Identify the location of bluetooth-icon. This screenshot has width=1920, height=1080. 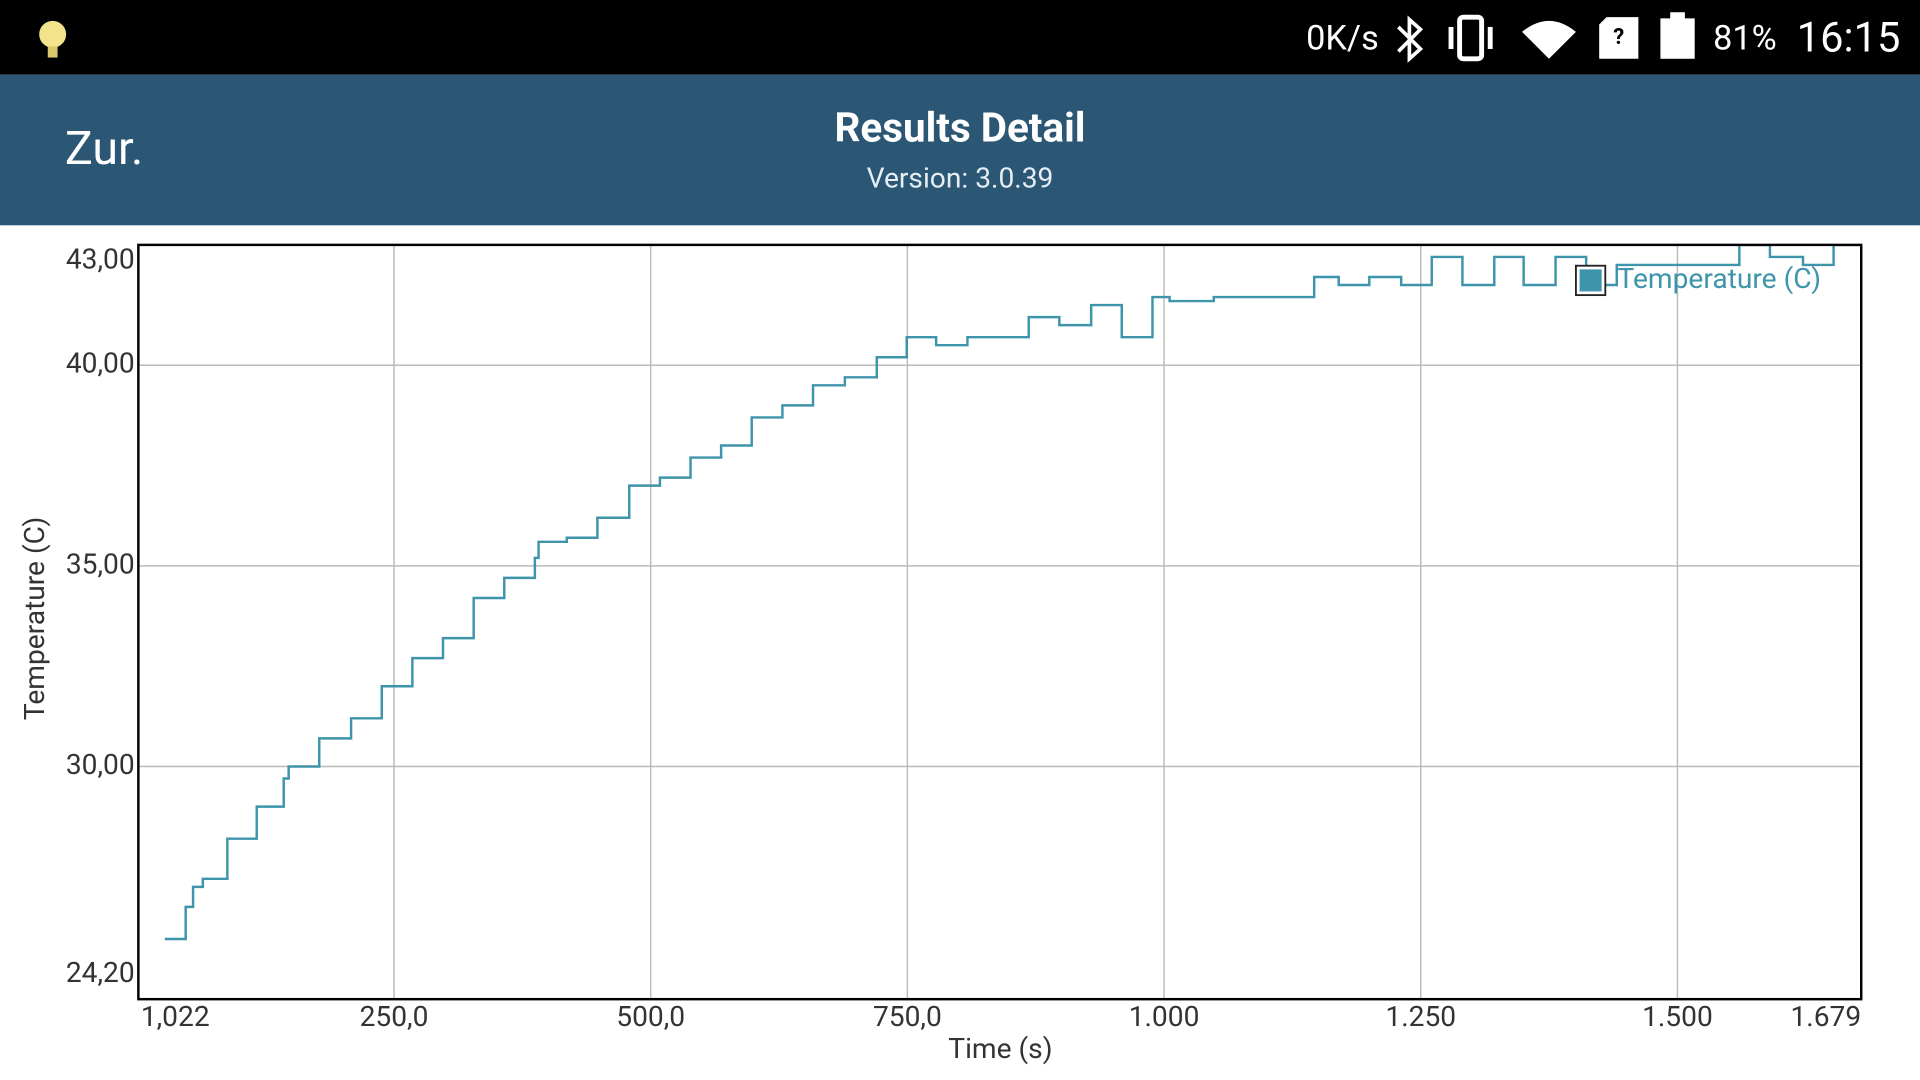
(1410, 39).